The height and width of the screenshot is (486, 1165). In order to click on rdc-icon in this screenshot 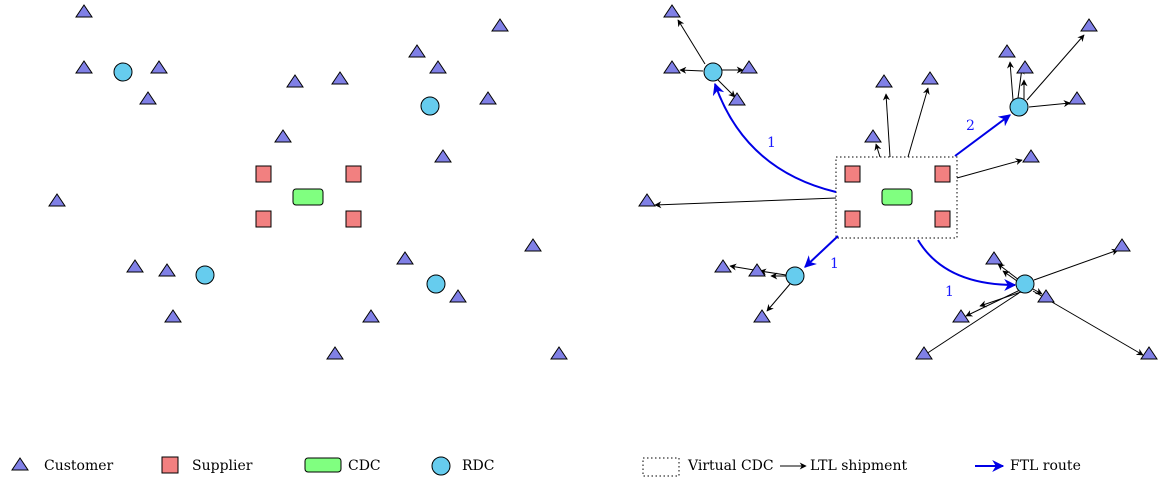, I will do `click(441, 466)`.